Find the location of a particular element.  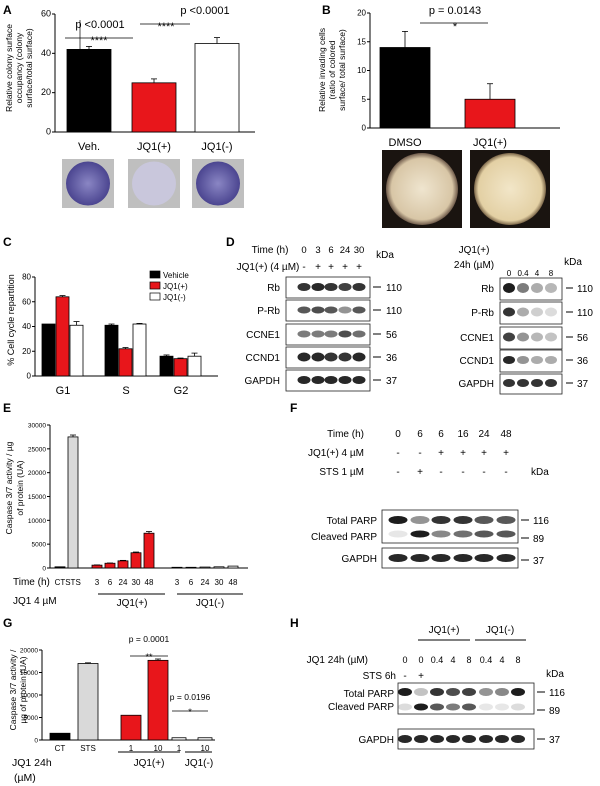

d-band-r4-l0 is located at coordinates (304, 380).